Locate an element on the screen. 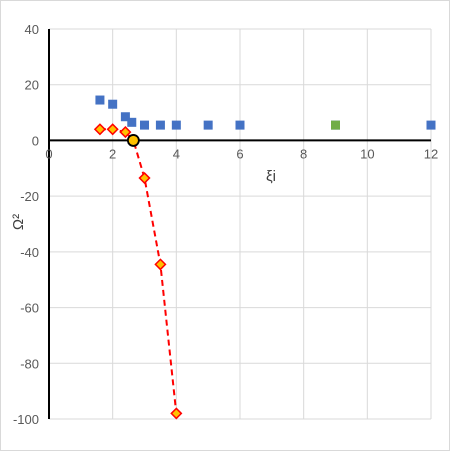 The width and height of the screenshot is (450, 455). y-tick-label: -100 is located at coordinates (26, 419).